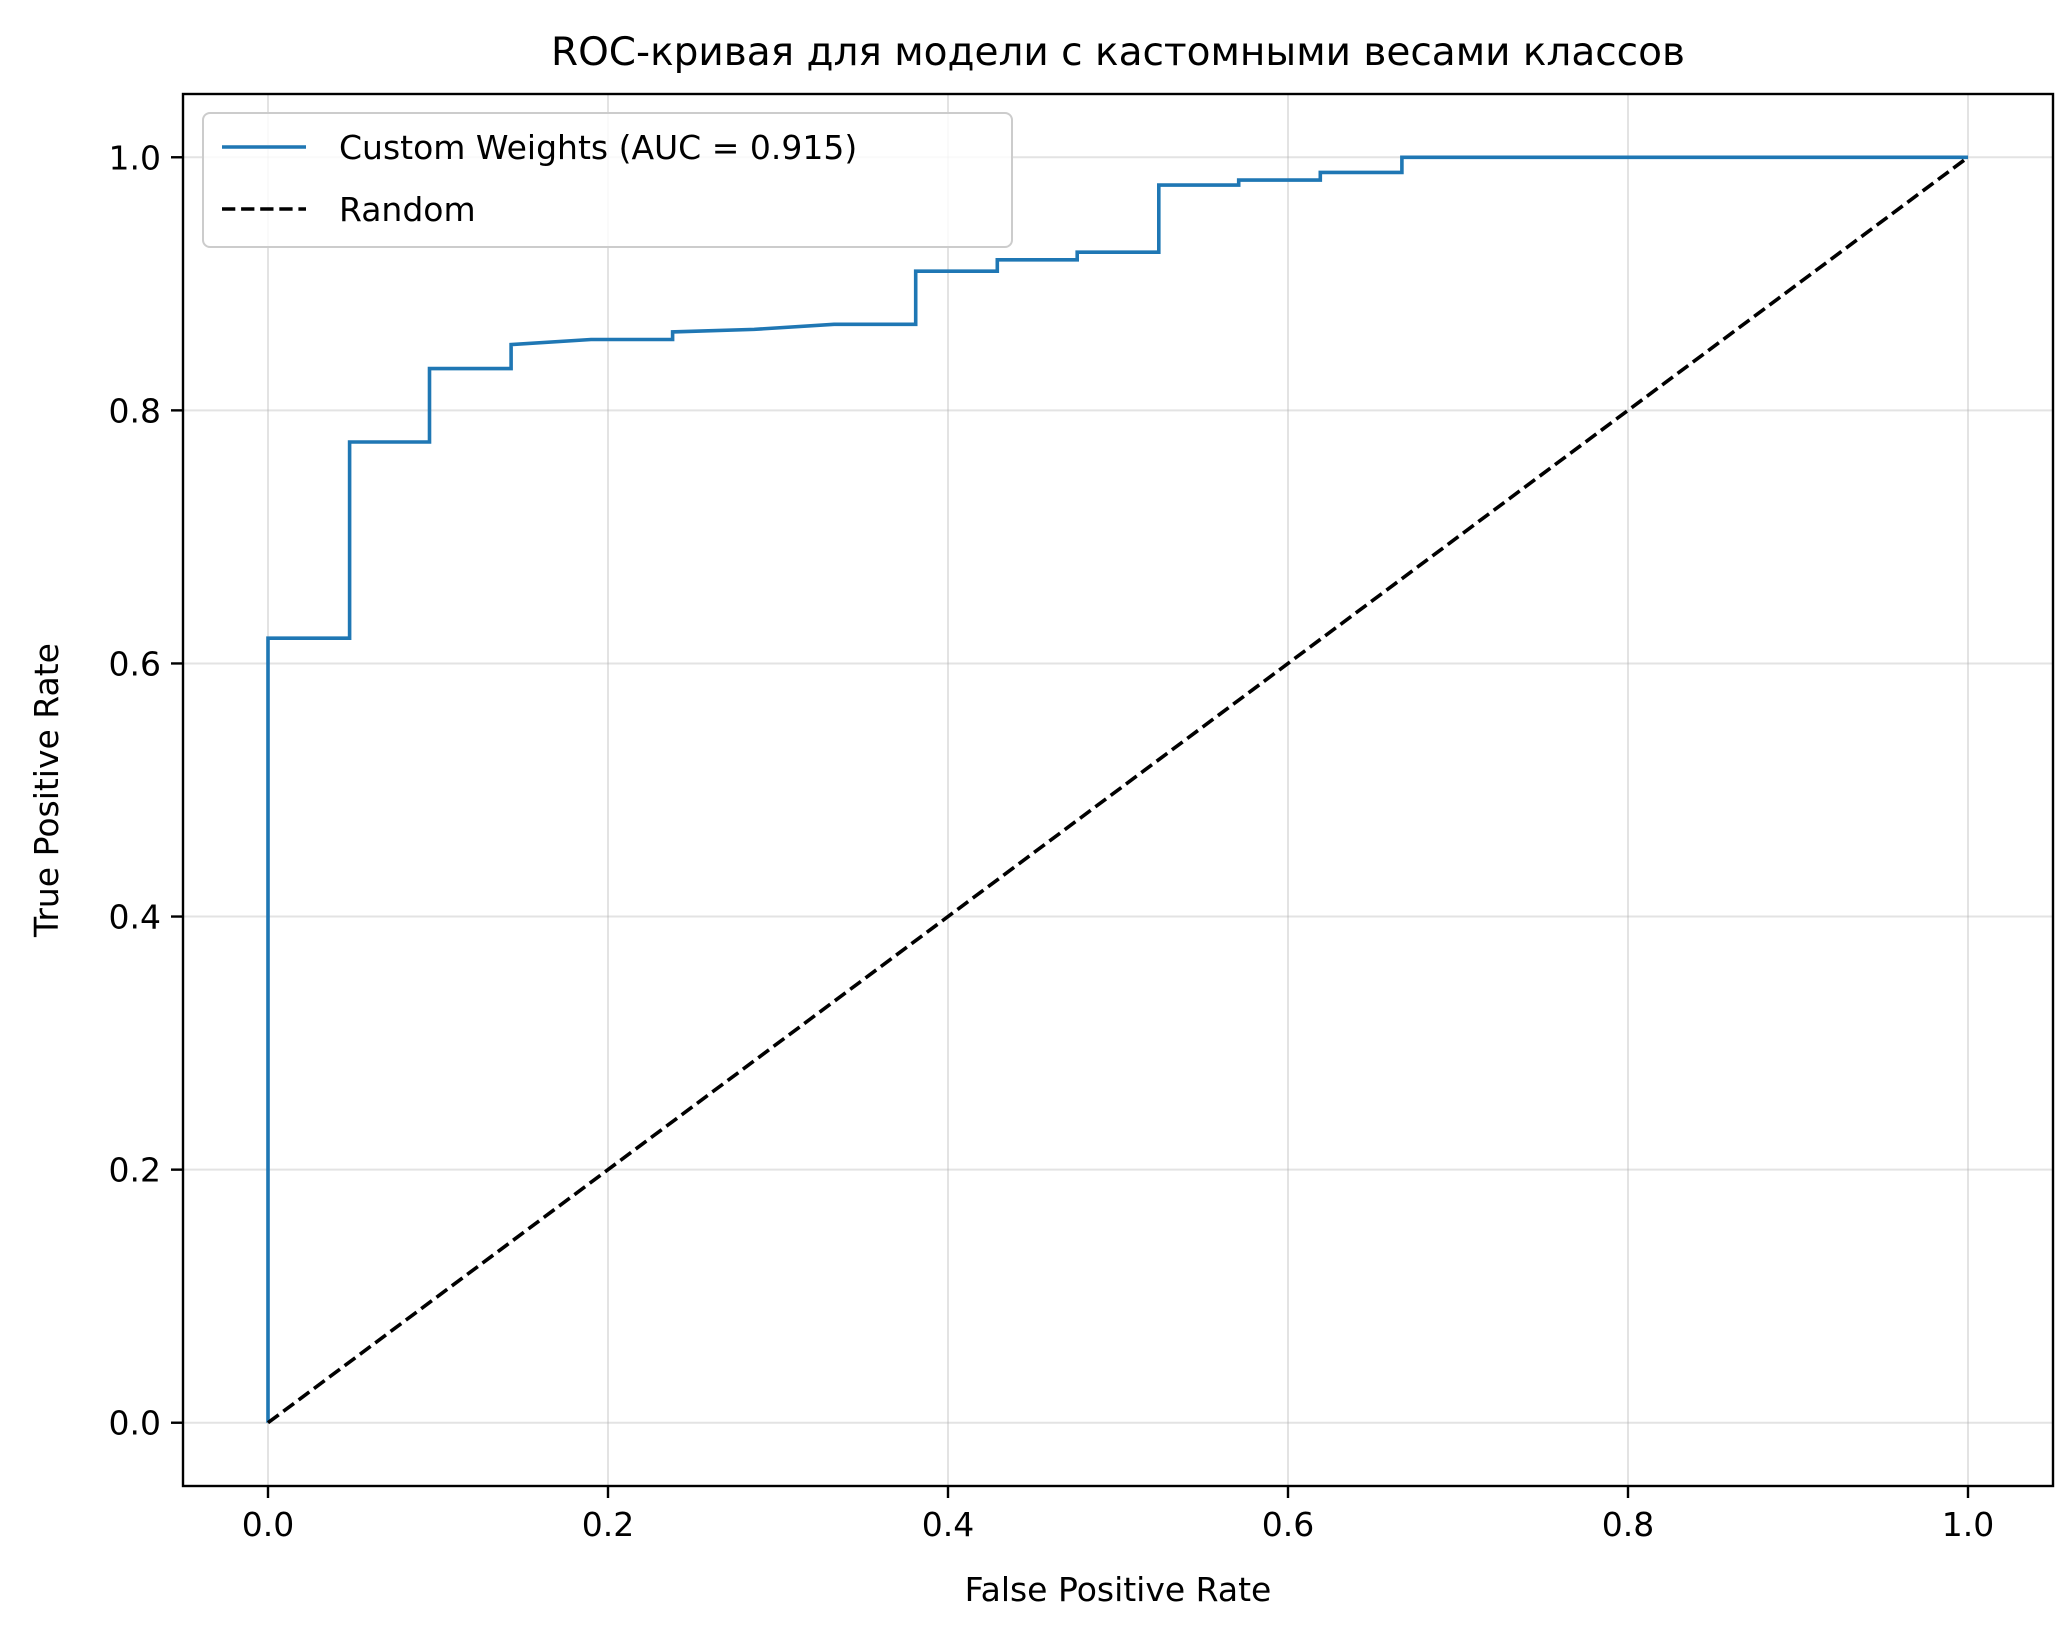  I want to click on legend-entry-custom-weights: Custom Weights (AUC = 0.915), so click(598, 147).